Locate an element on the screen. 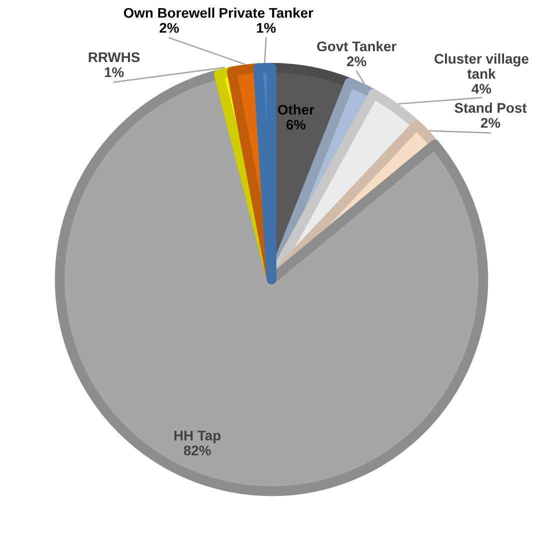 Image resolution: width=543 pixels, height=559 pixels. slice-label: RRWHS is located at coordinates (114, 57).